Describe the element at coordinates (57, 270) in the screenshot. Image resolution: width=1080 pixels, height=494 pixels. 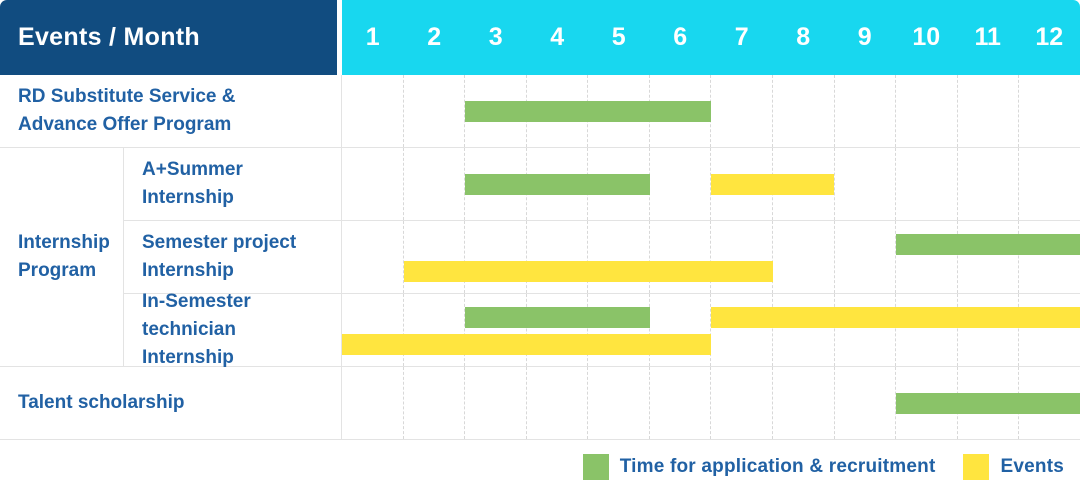
I see `row-label-line: Program` at that location.